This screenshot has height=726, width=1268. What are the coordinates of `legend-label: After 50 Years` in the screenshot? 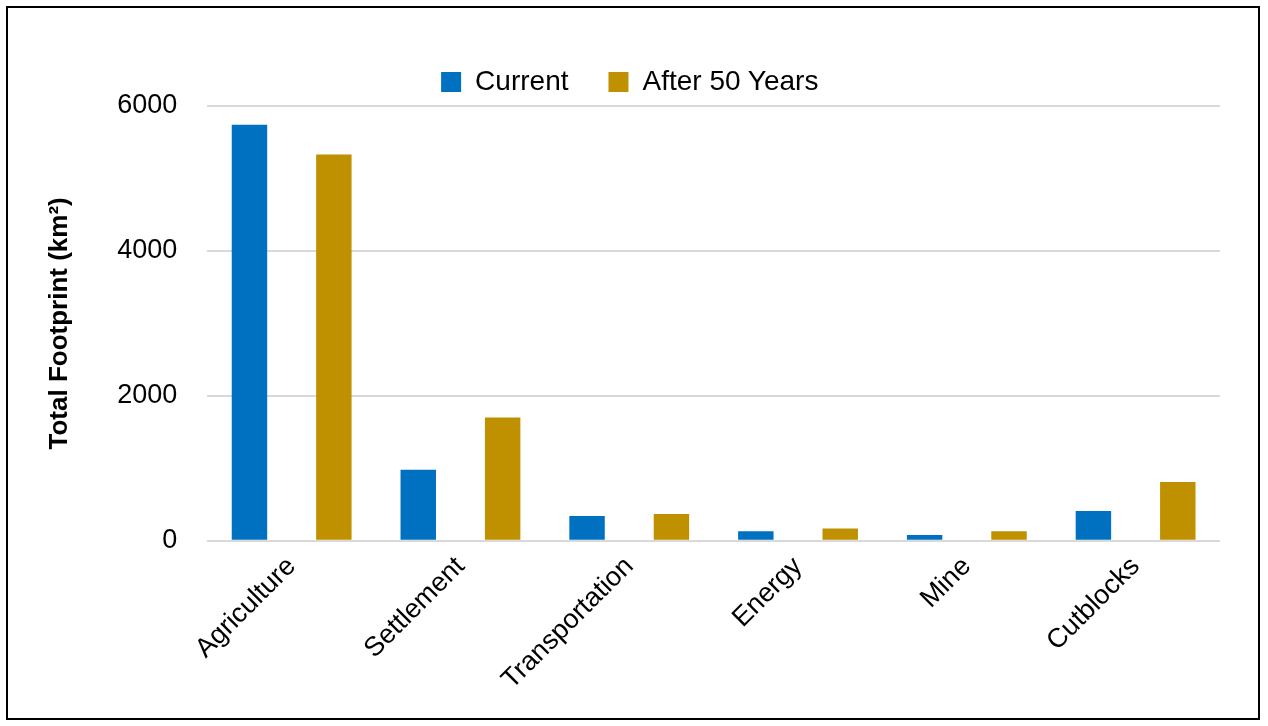 It's located at (730, 80).